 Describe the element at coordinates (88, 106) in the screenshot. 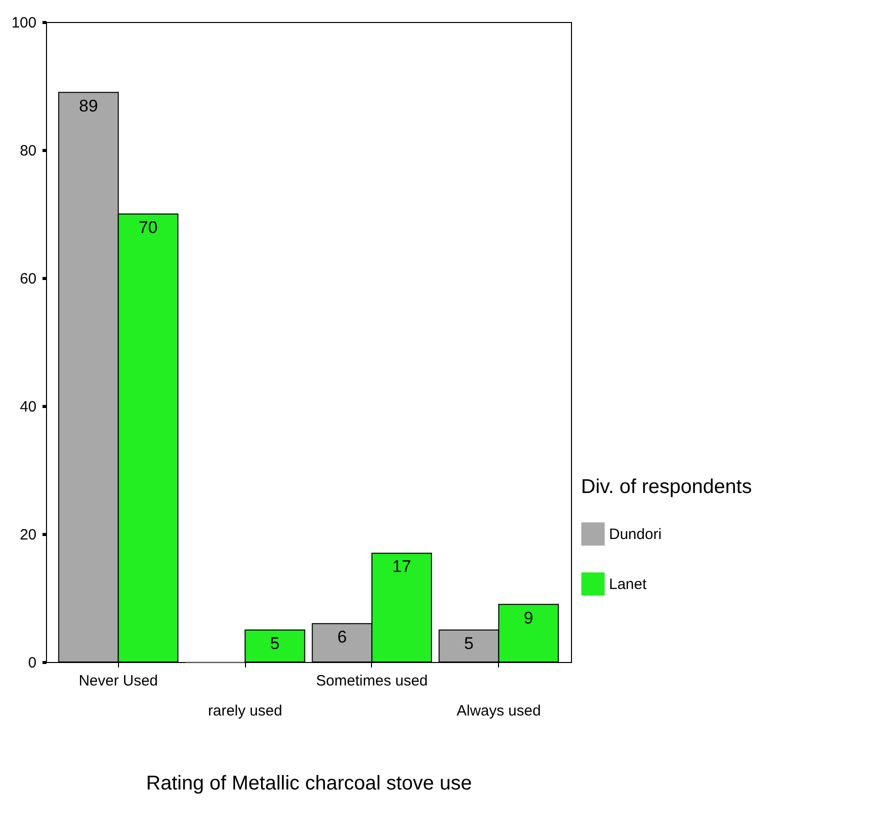

I see `data-label: 89` at that location.